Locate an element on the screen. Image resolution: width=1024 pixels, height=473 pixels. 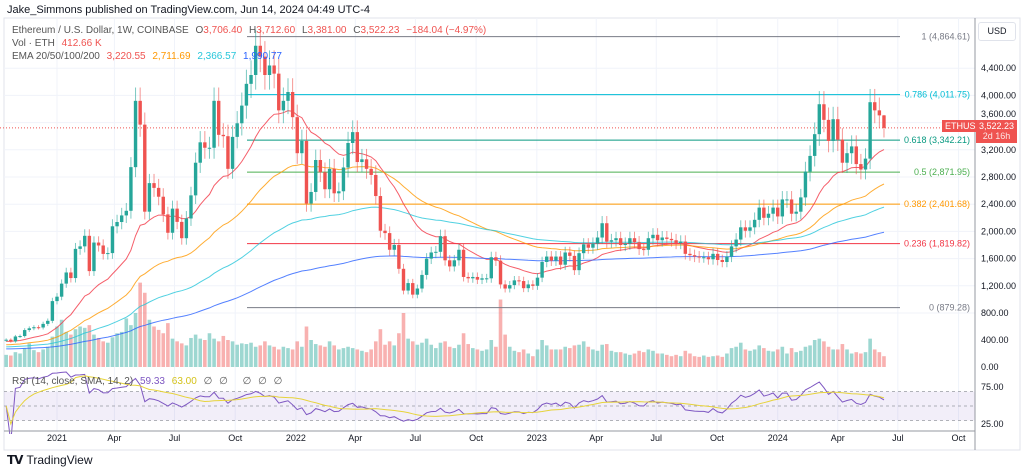
price-tick-label: 4,000.00 is located at coordinates (998, 95).